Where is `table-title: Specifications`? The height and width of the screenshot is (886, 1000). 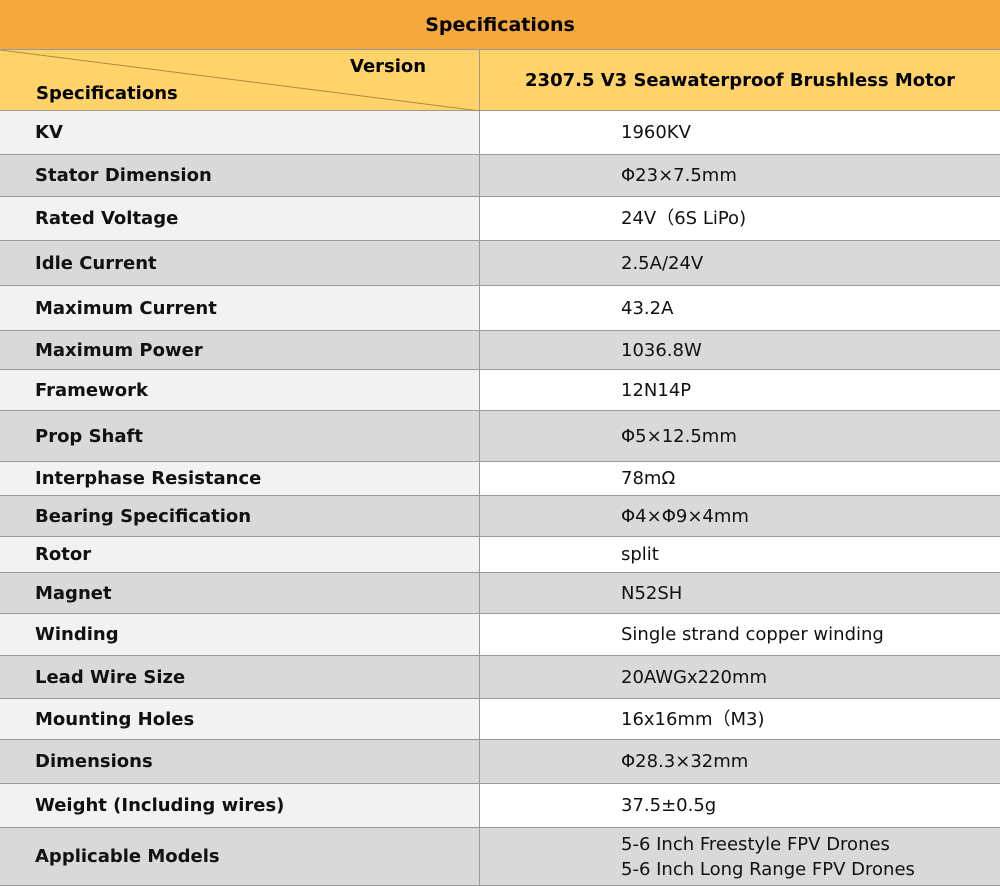
table-title: Specifications is located at coordinates (500, 25).